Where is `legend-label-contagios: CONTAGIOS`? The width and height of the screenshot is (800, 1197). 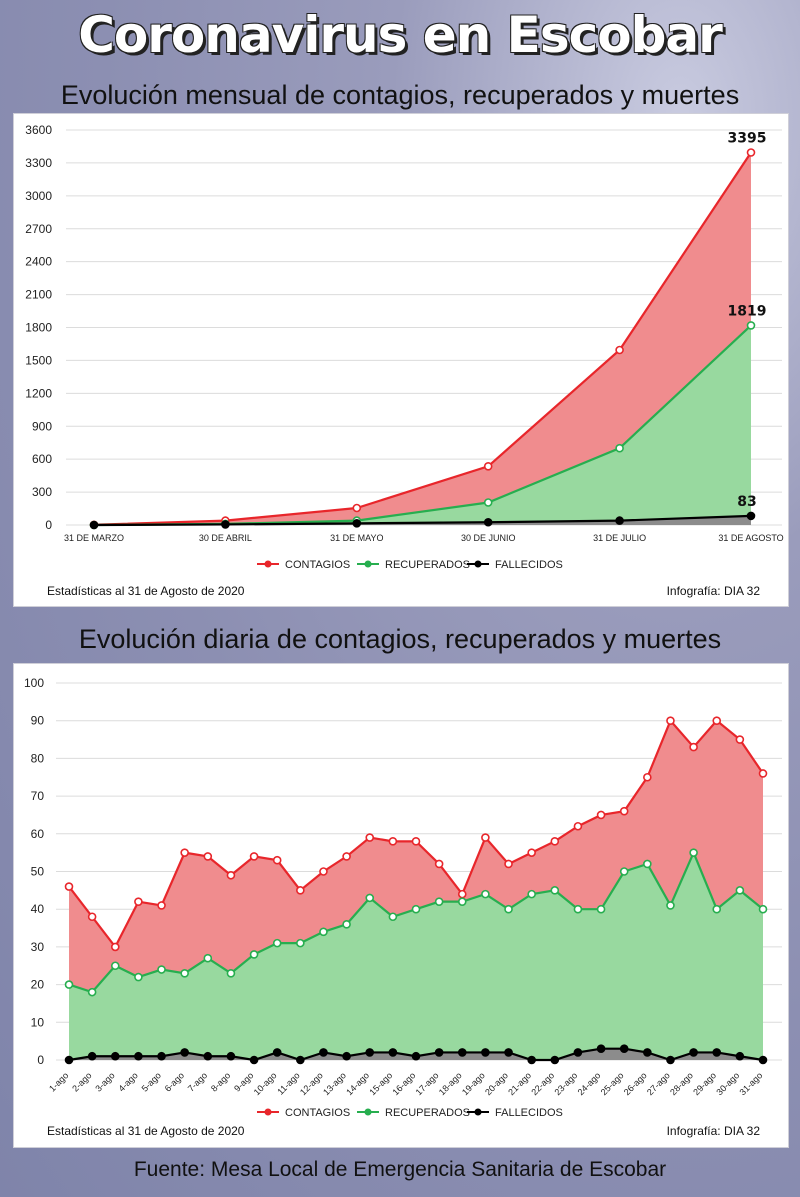
legend-label-contagios: CONTAGIOS is located at coordinates (317, 1113).